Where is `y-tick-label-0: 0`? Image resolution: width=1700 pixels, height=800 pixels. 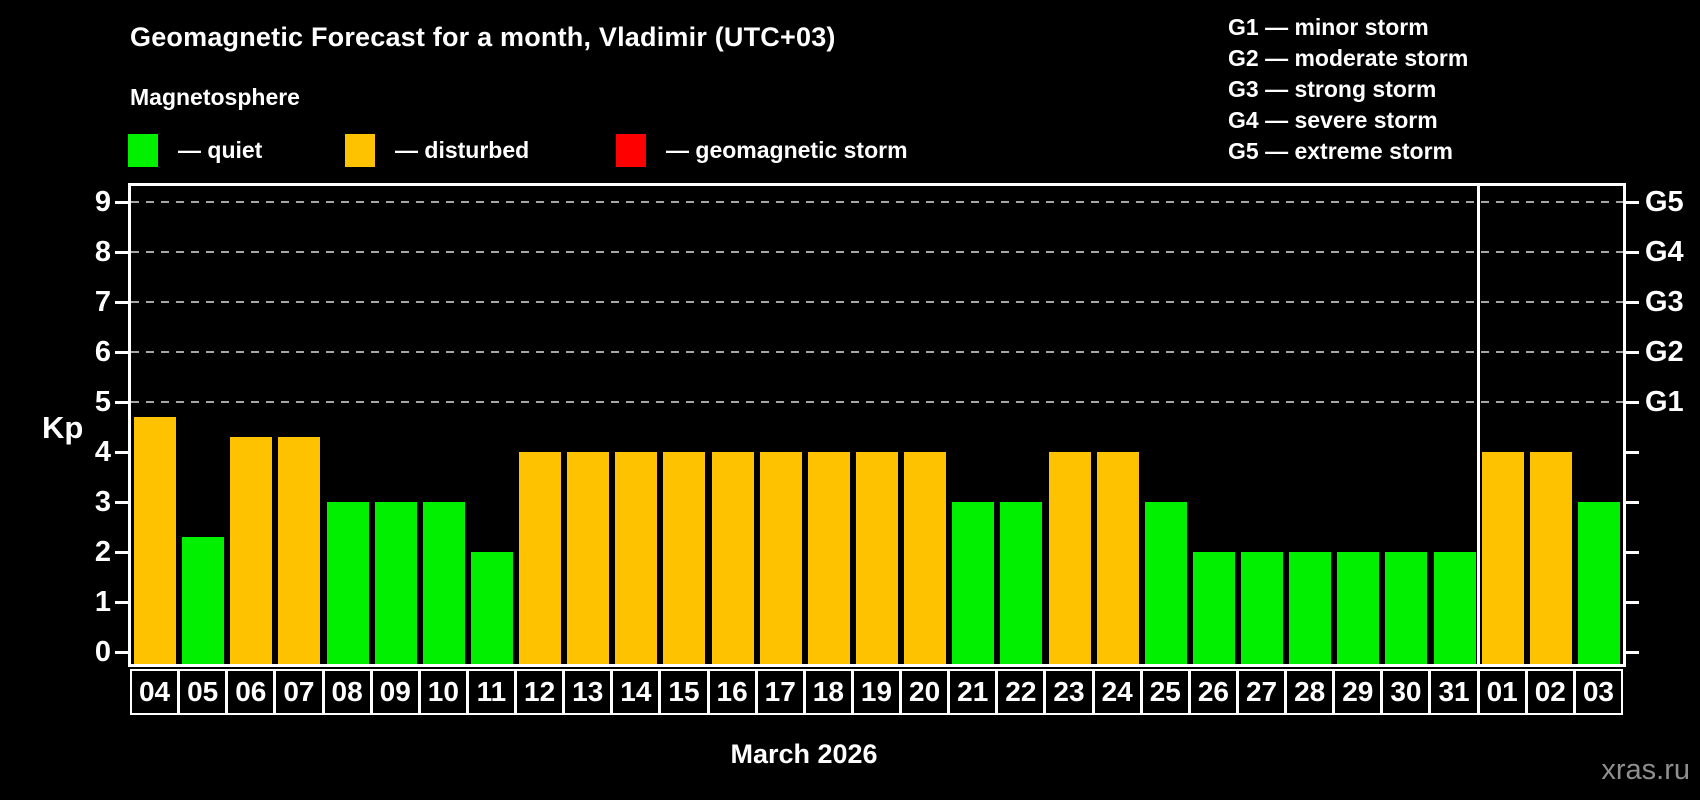
y-tick-label-0: 0 is located at coordinates (102, 652).